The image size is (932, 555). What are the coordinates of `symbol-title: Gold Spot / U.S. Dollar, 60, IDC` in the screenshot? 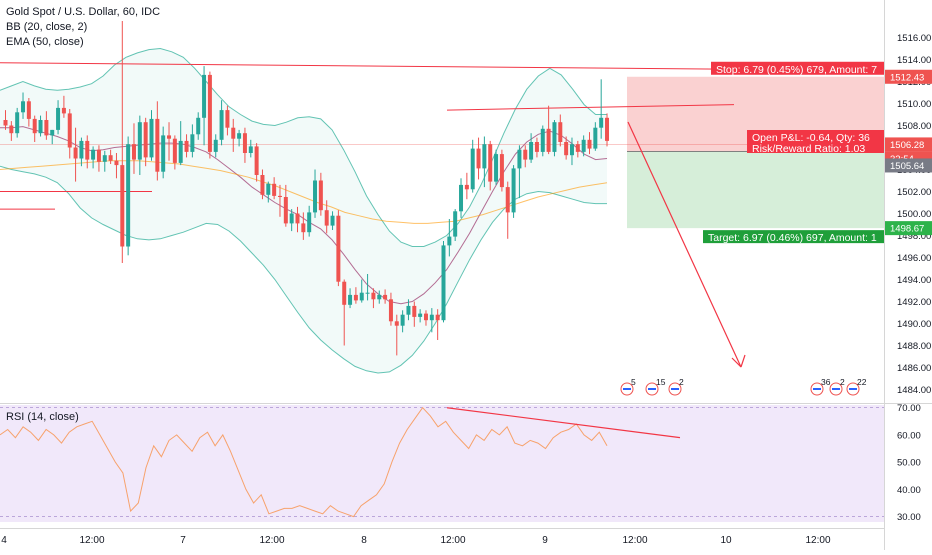 It's located at (83, 12).